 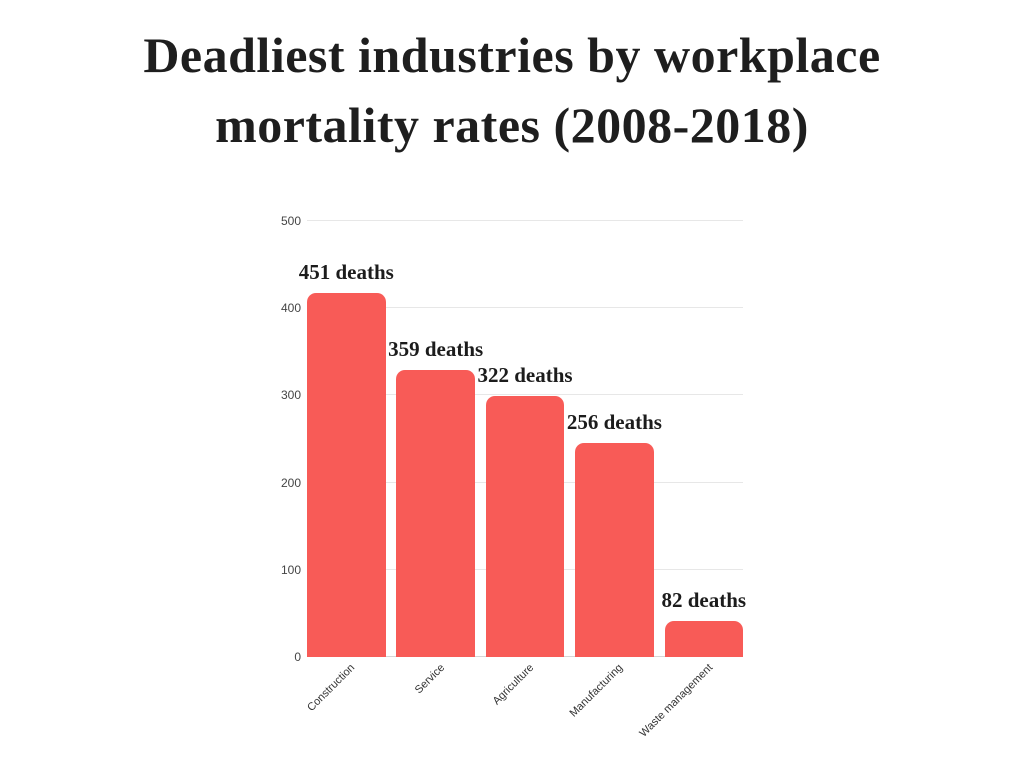 I want to click on bar-agriculture, so click(x=525, y=526).